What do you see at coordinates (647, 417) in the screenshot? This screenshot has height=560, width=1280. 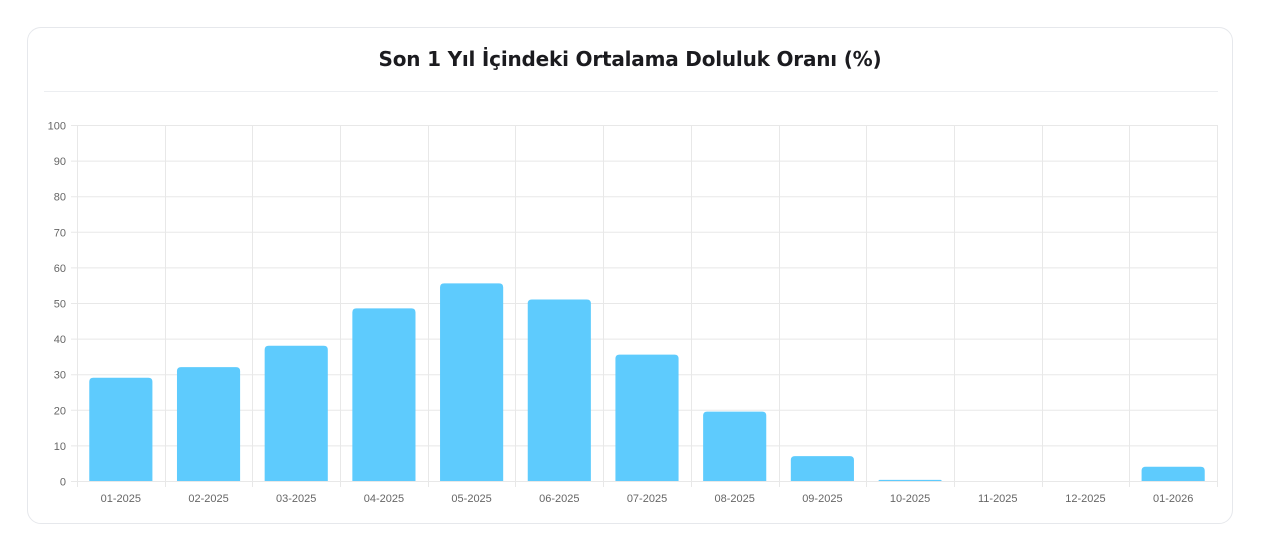 I see `bar-07-2025` at bounding box center [647, 417].